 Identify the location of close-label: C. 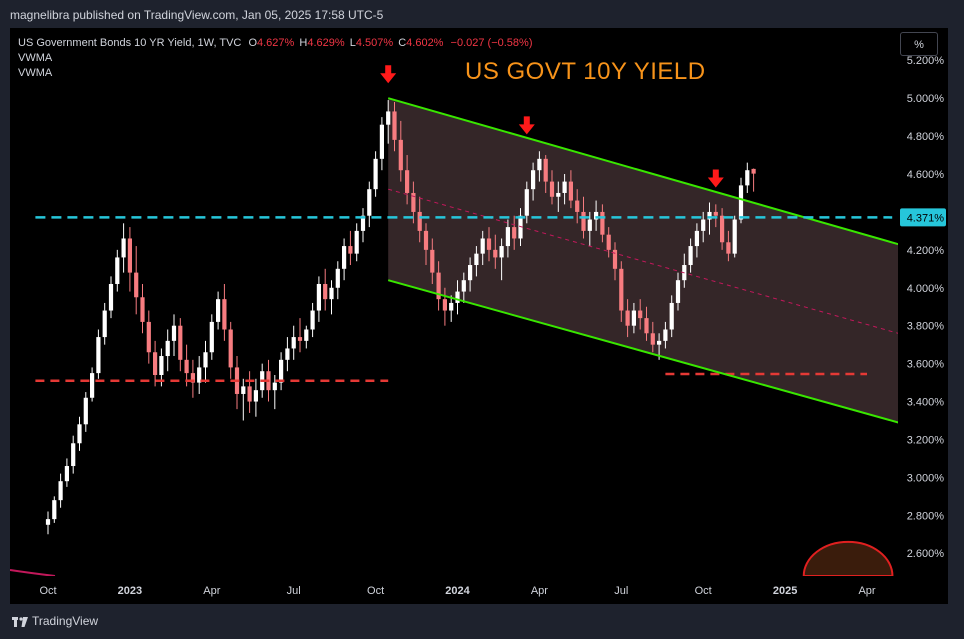
(402, 43).